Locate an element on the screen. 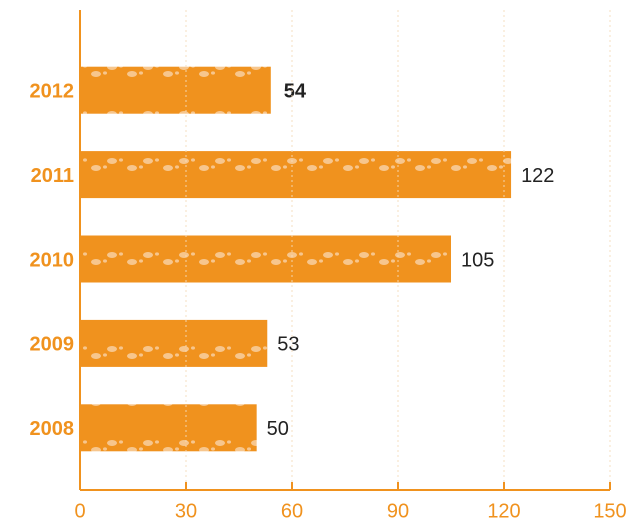 The image size is (635, 522). category-label: 2009 is located at coordinates (52, 345).